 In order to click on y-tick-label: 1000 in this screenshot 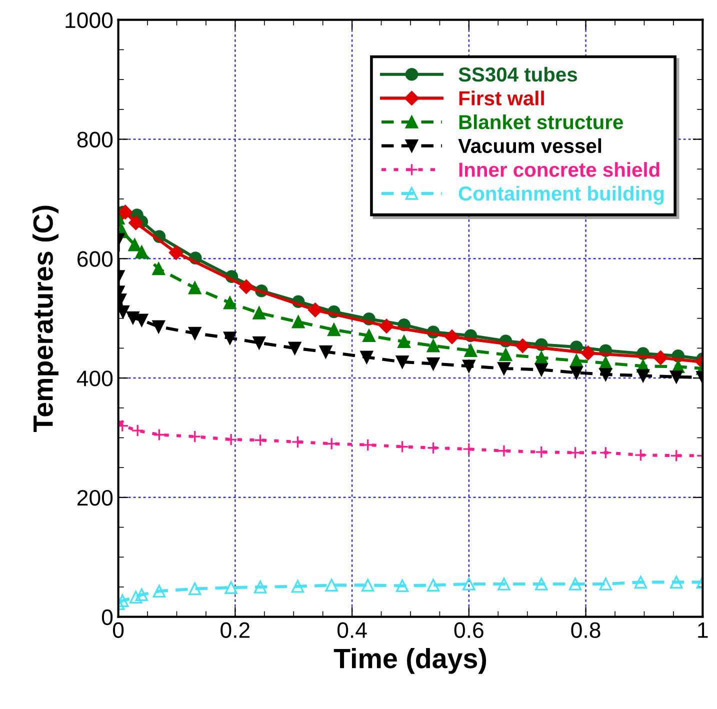, I will do `click(89, 20)`.